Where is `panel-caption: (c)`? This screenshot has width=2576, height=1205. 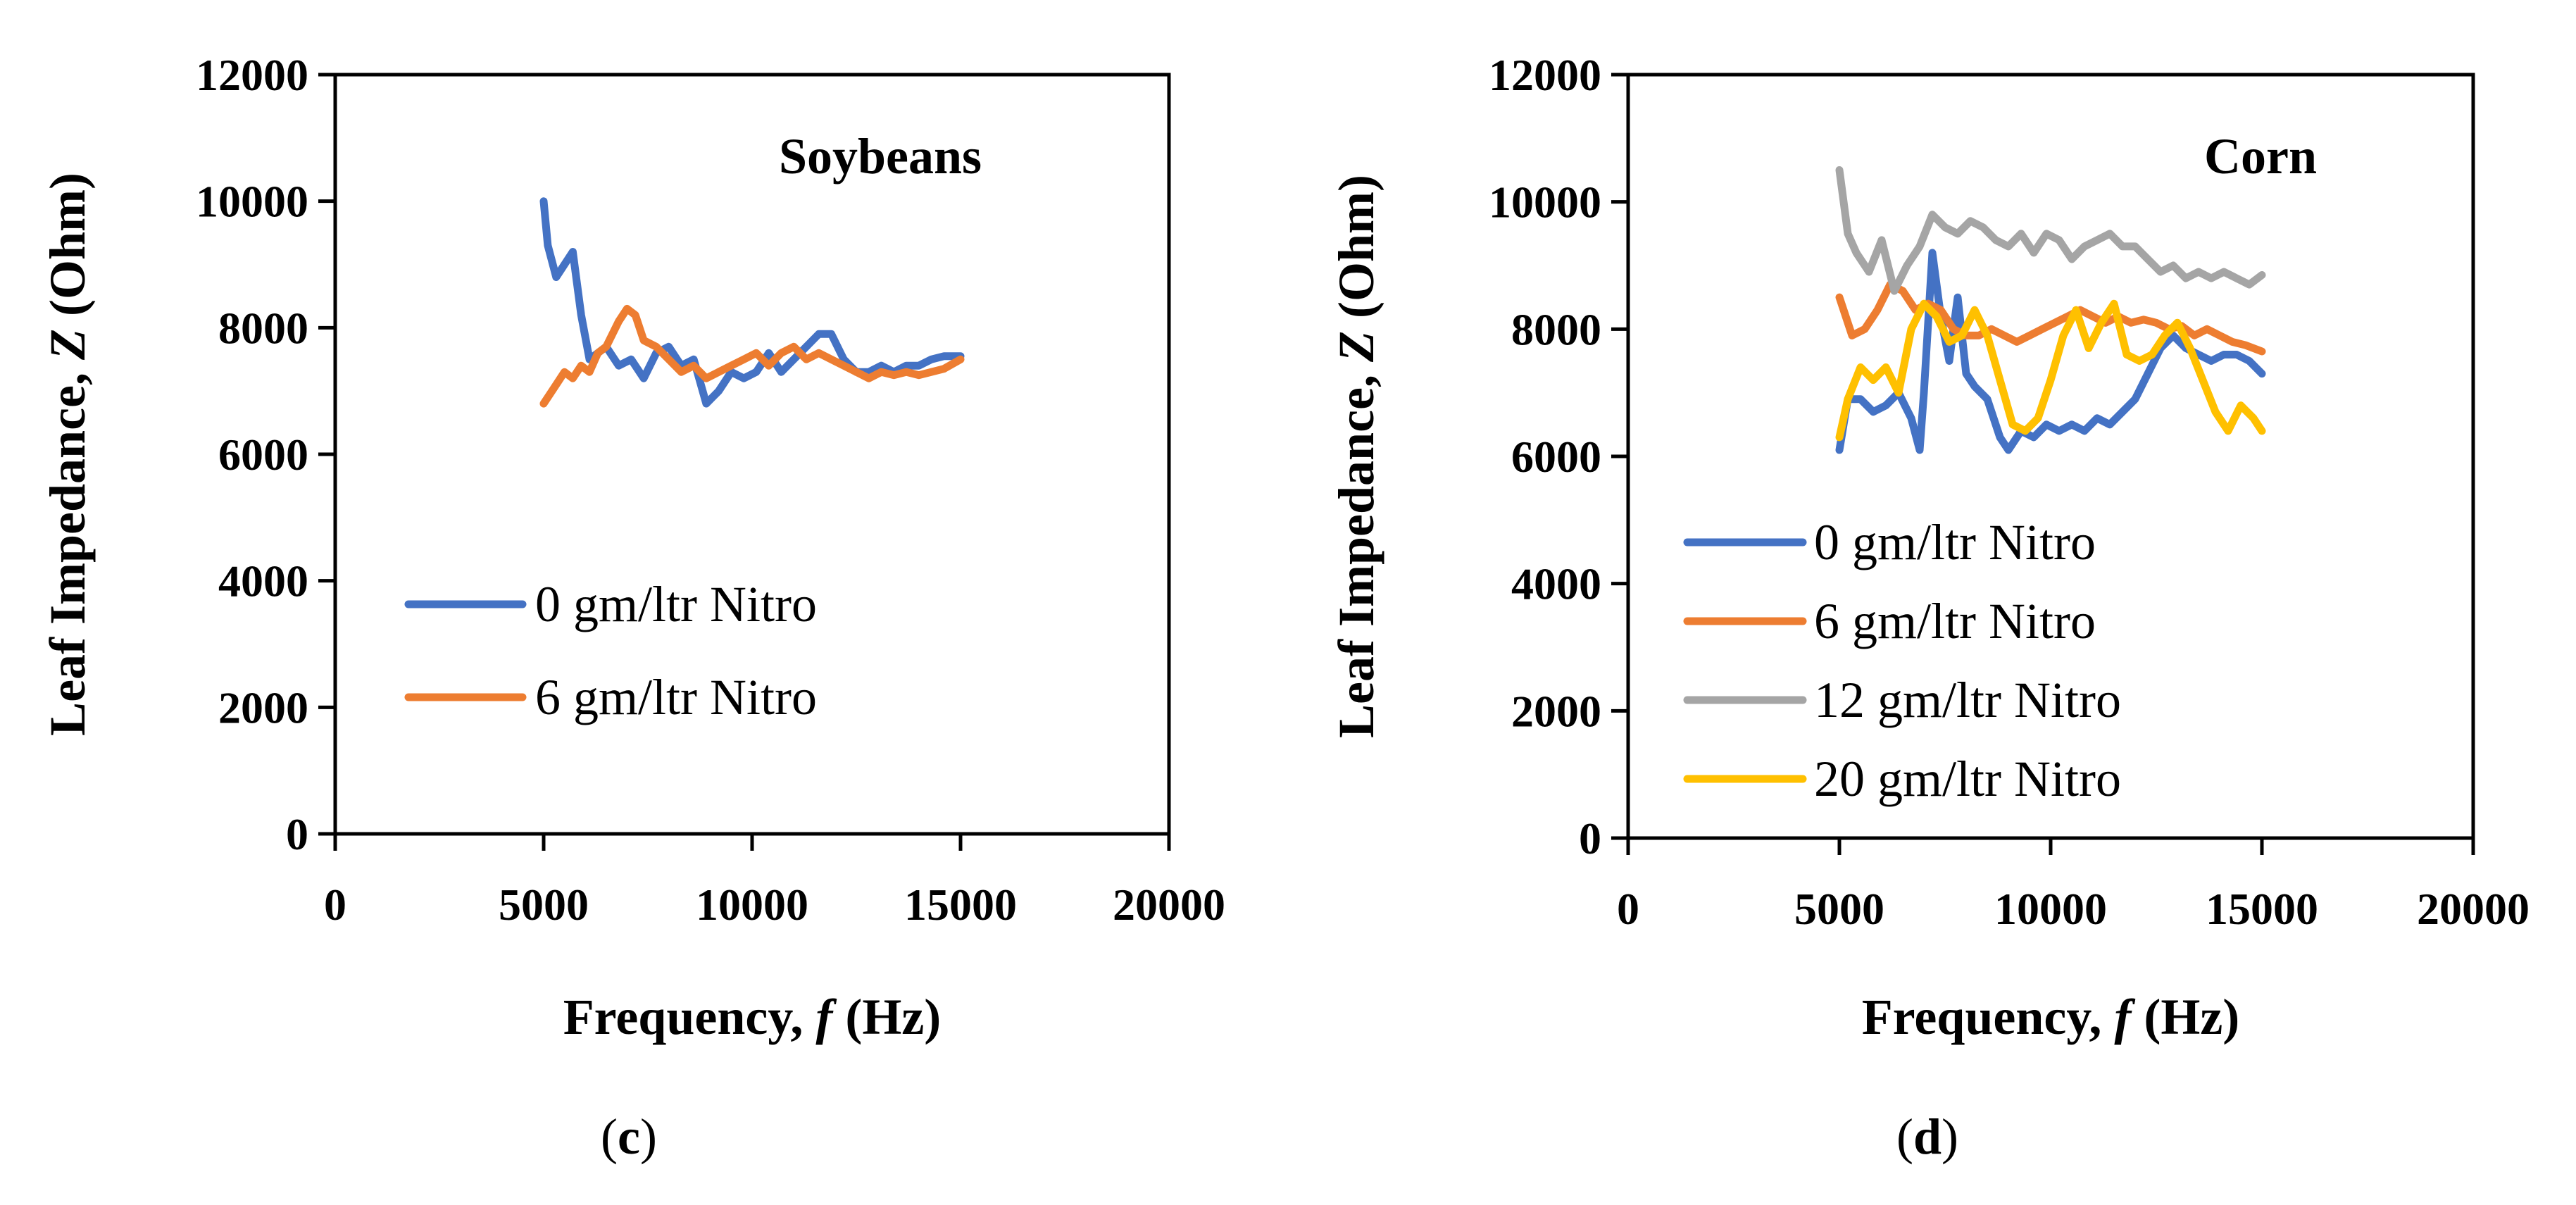 panel-caption: (c) is located at coordinates (629, 1137).